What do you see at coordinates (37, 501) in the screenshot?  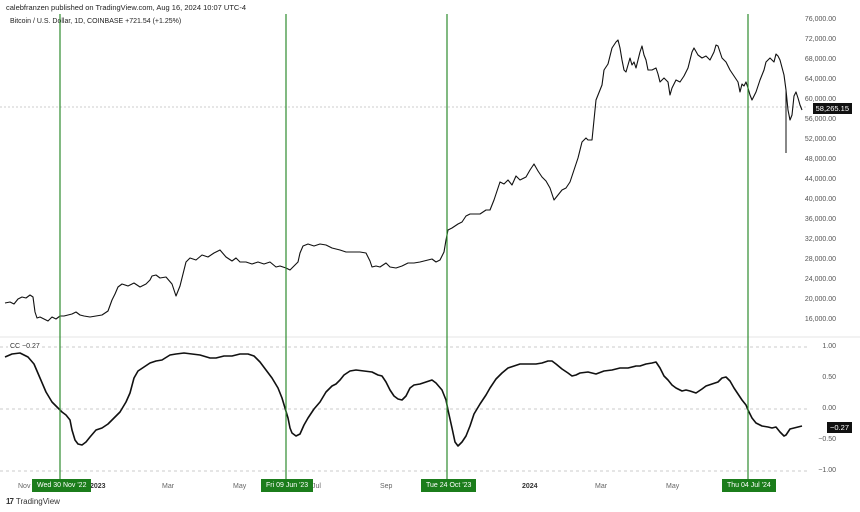 I see `tradingview-brand: TradingView` at bounding box center [37, 501].